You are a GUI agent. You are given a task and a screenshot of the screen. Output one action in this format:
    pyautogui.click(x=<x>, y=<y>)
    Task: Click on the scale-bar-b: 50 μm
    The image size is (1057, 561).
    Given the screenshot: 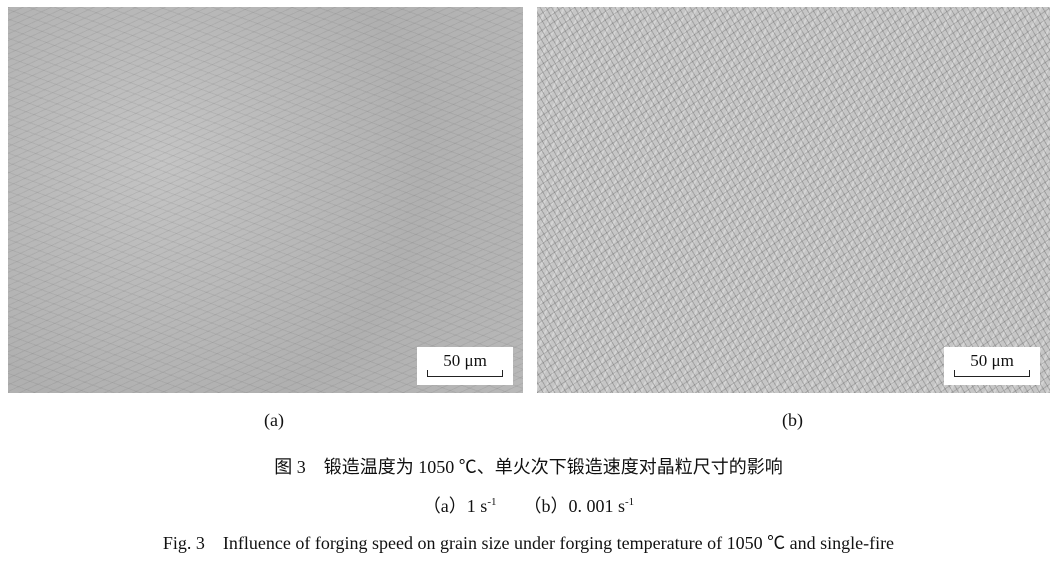 What is the action you would take?
    pyautogui.click(x=992, y=366)
    